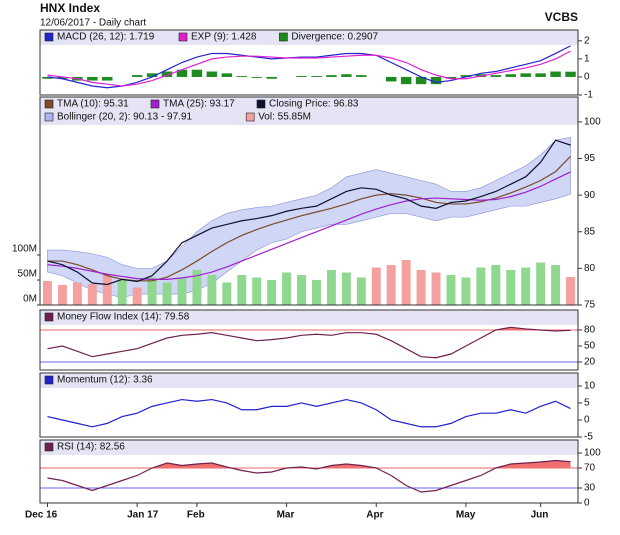  Describe the element at coordinates (587, 403) in the screenshot. I see `y-tick-label: 5` at that location.